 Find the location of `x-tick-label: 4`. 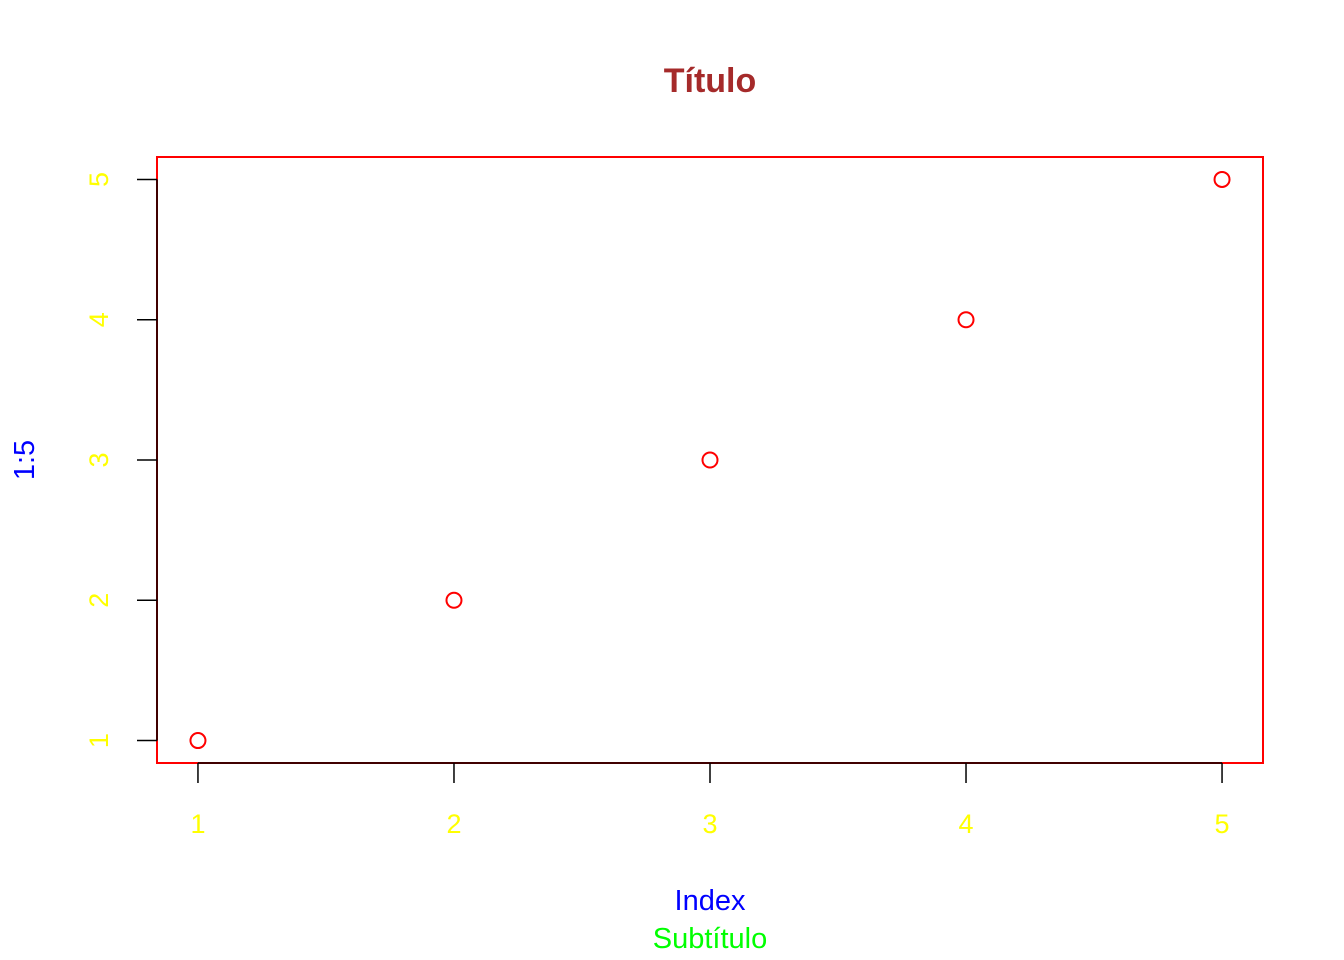

x-tick-label: 4 is located at coordinates (966, 824).